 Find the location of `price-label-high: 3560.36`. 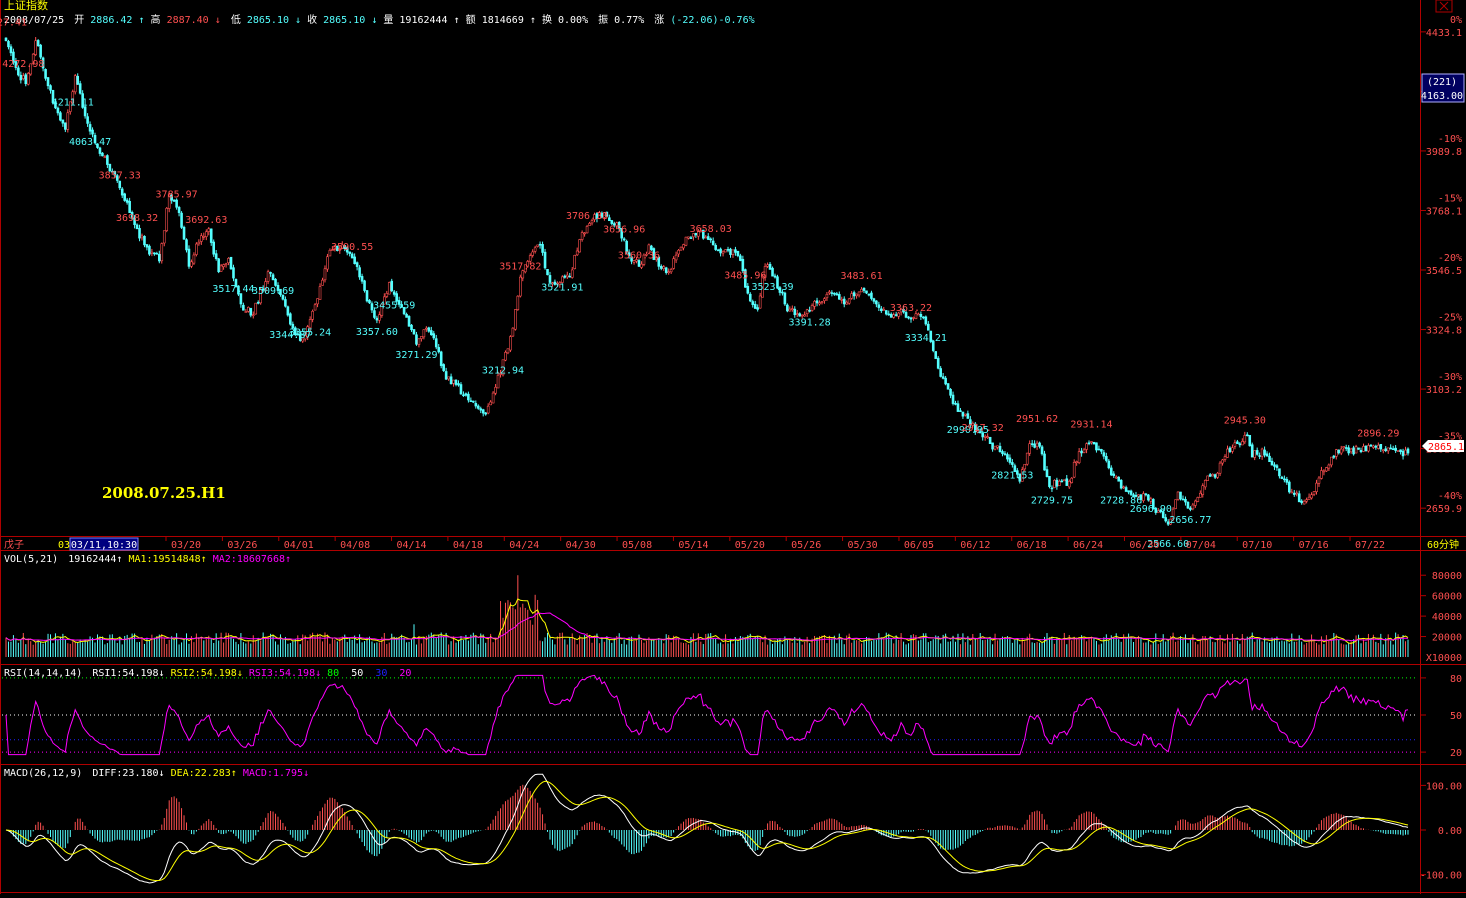

price-label-high: 3560.36 is located at coordinates (639, 255).